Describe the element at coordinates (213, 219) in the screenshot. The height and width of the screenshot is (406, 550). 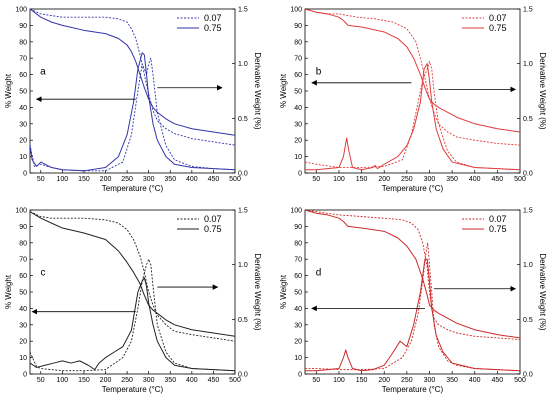
I see `legend-label: 0.07` at that location.